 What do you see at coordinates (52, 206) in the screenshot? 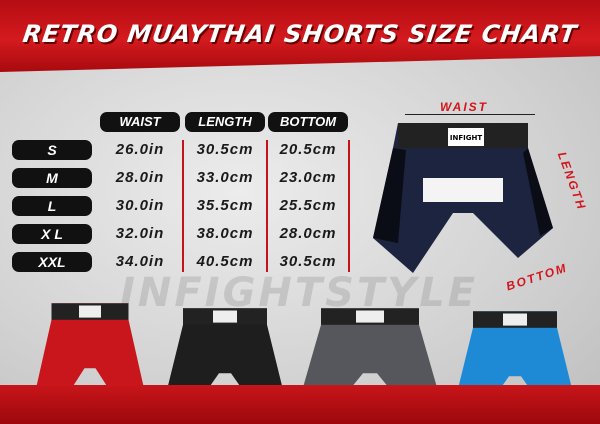
I see `size-label: L` at bounding box center [52, 206].